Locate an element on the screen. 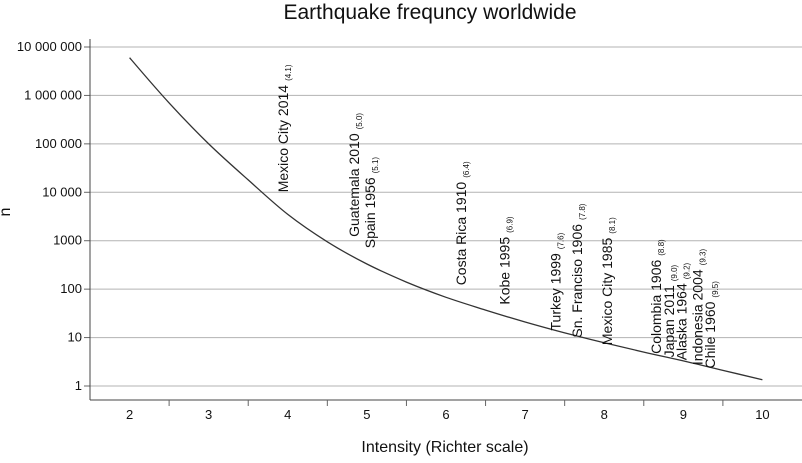 Image resolution: width=802 pixels, height=463 pixels. event-magnitude: (9.5) is located at coordinates (715, 289).